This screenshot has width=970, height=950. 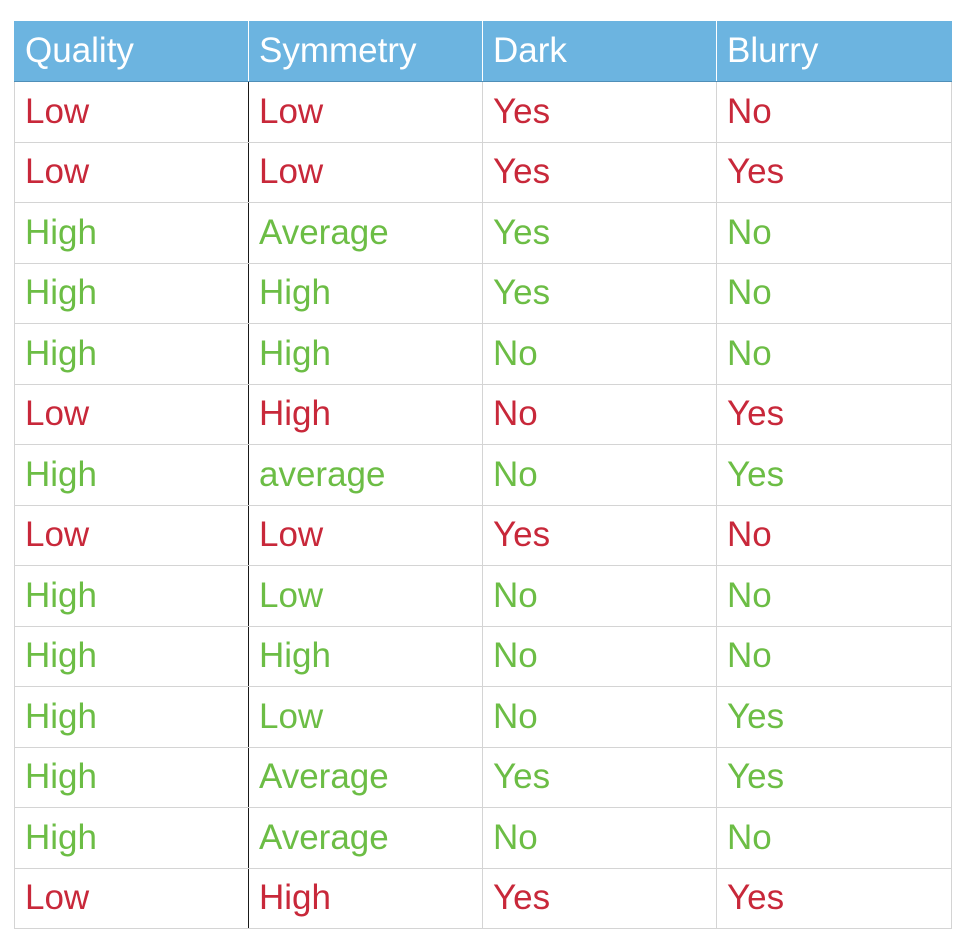 I want to click on table-row: Low High No Yes, so click(x=483, y=414).